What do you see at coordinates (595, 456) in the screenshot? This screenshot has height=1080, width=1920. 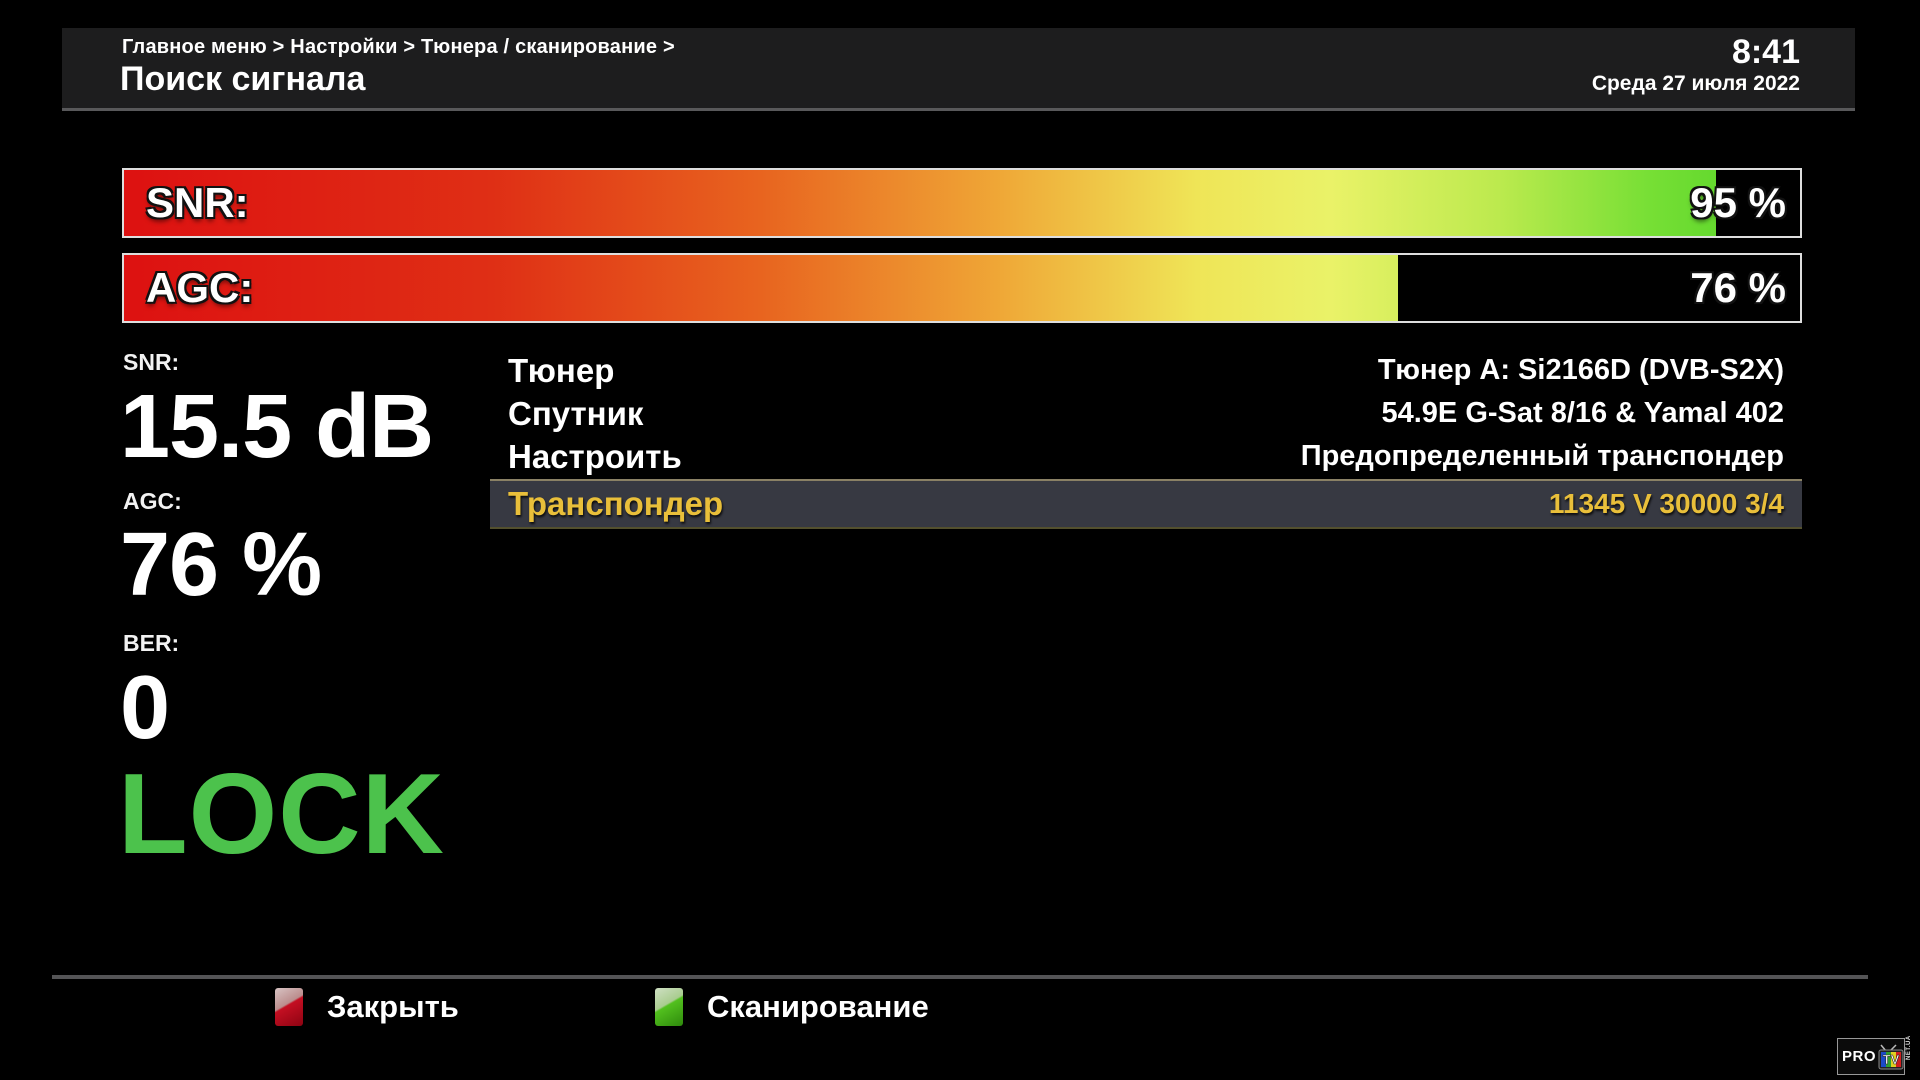 I see `menu-row-label: Настроить` at bounding box center [595, 456].